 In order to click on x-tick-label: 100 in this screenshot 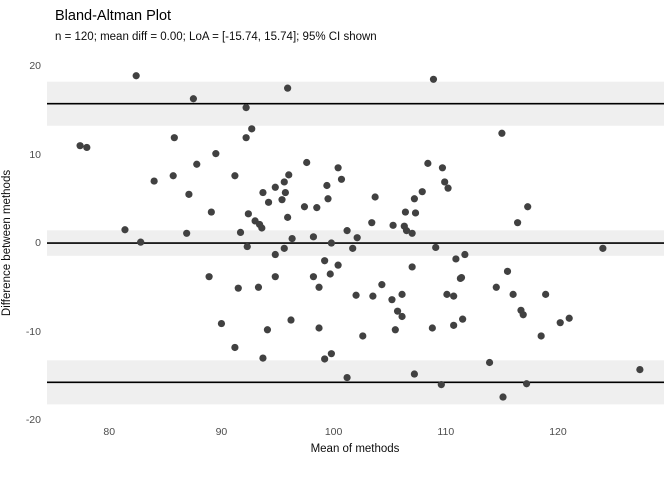, I will do `click(333, 432)`.